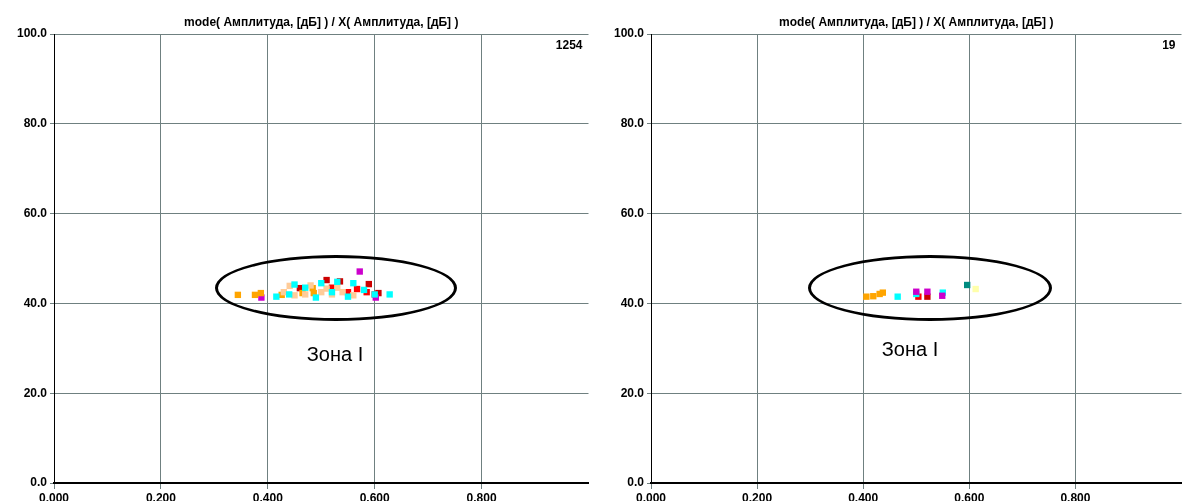  Describe the element at coordinates (569, 45) in the screenshot. I see `annotation: 1254` at that location.